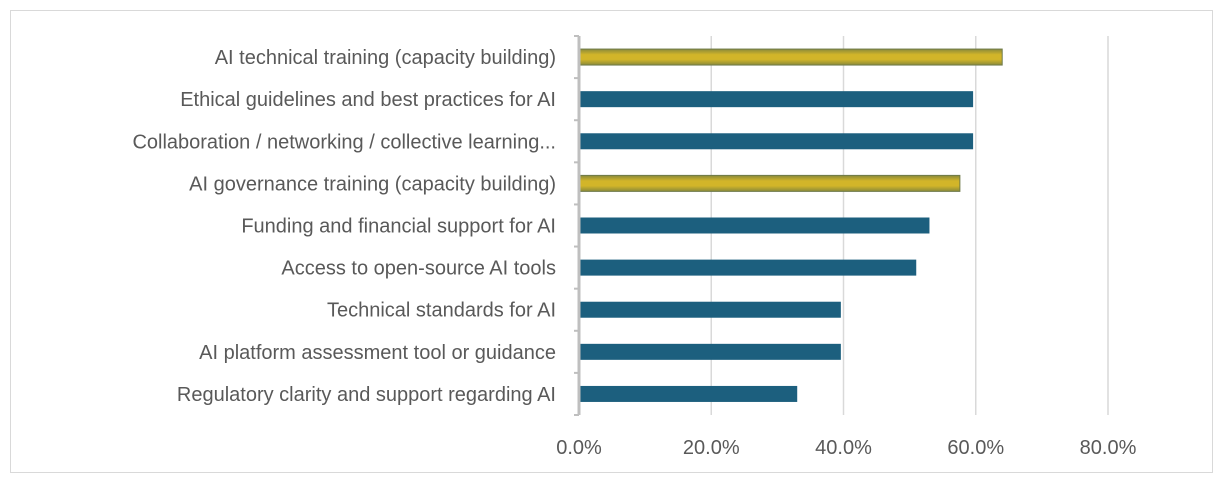  I want to click on x-tick-label: 0.0%, so click(579, 448).